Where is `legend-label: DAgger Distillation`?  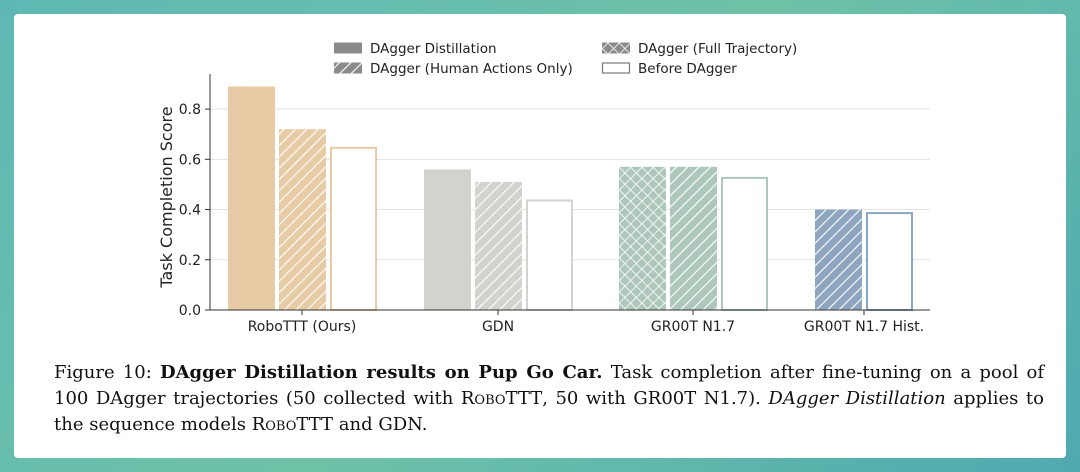 legend-label: DAgger Distillation is located at coordinates (433, 49).